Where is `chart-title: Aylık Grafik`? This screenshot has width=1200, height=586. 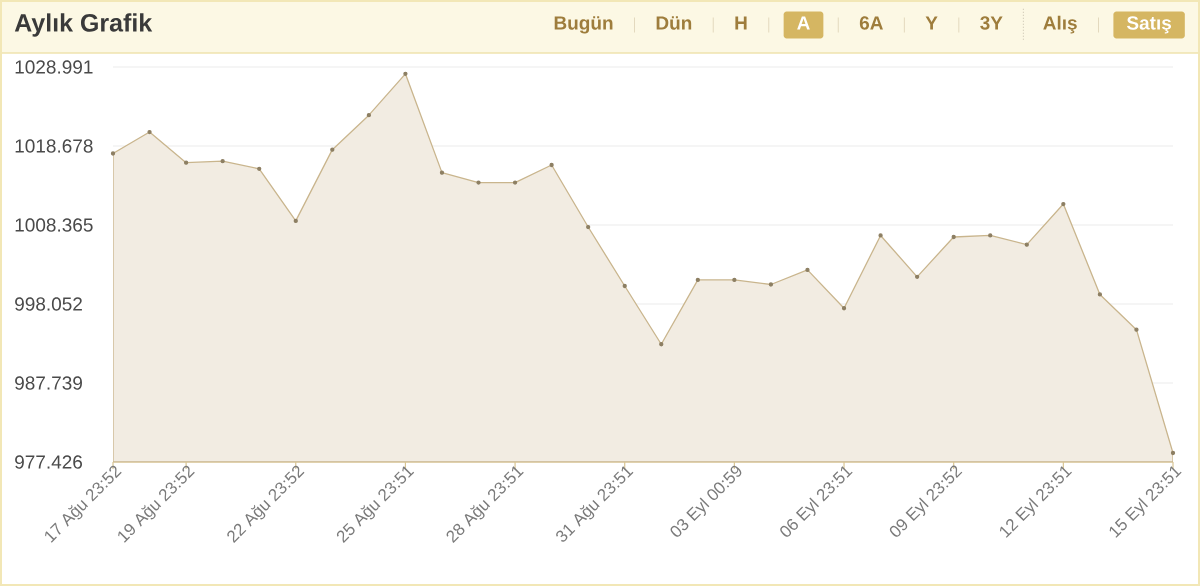
chart-title: Aylık Grafik is located at coordinates (83, 25).